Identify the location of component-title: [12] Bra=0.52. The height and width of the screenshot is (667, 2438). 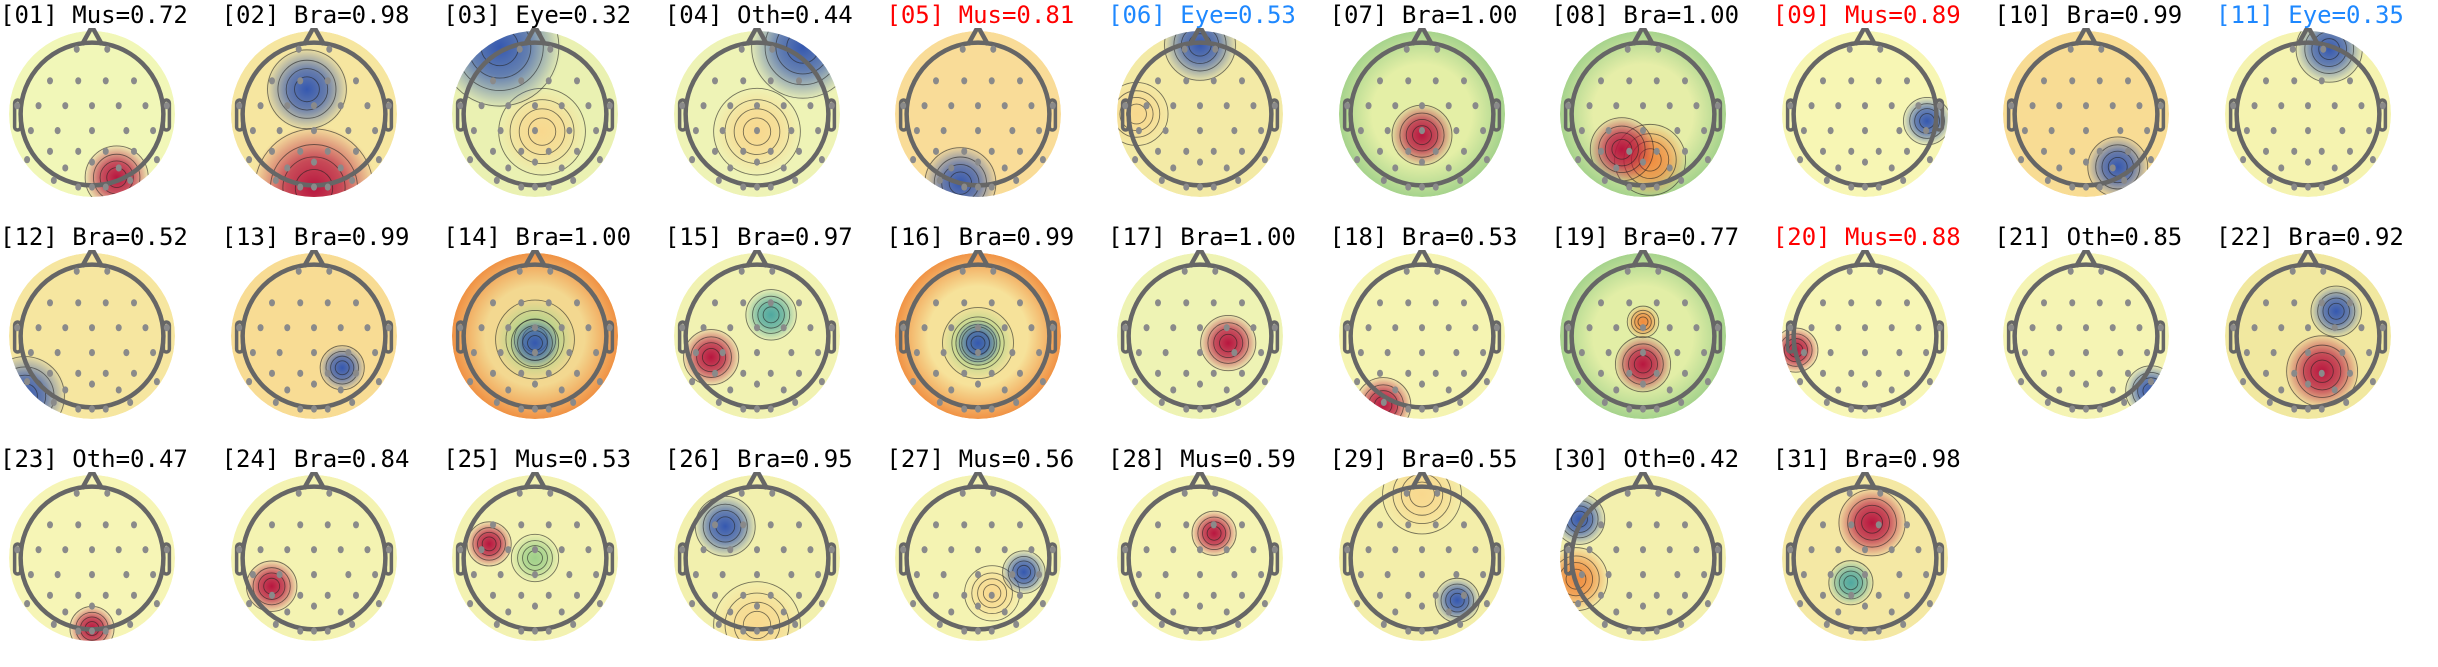
(94, 237).